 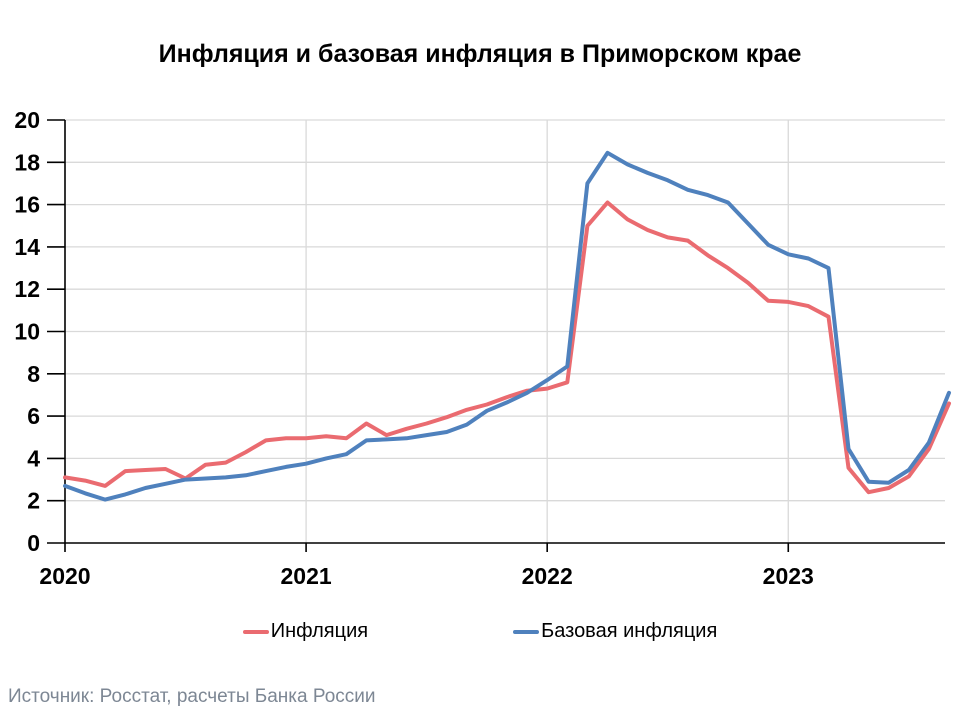 What do you see at coordinates (27, 289) in the screenshot?
I see `y-tick-label: 12` at bounding box center [27, 289].